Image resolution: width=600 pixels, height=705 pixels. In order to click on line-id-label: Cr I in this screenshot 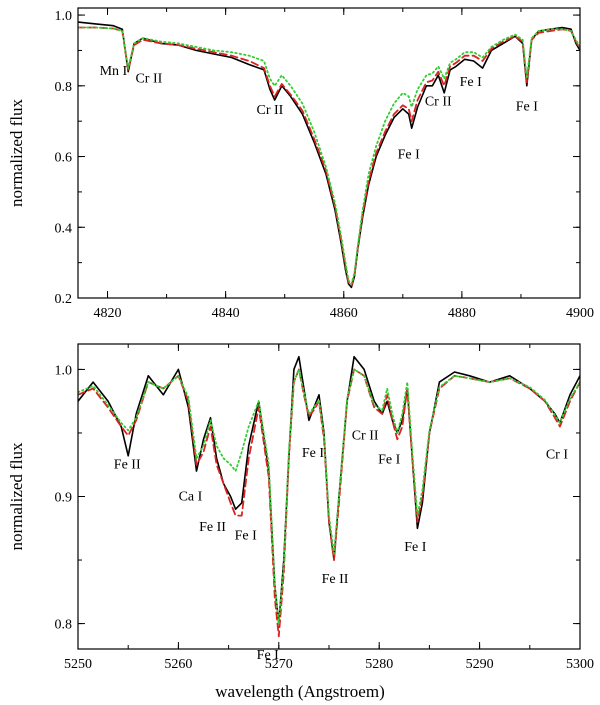, I will do `click(557, 454)`.